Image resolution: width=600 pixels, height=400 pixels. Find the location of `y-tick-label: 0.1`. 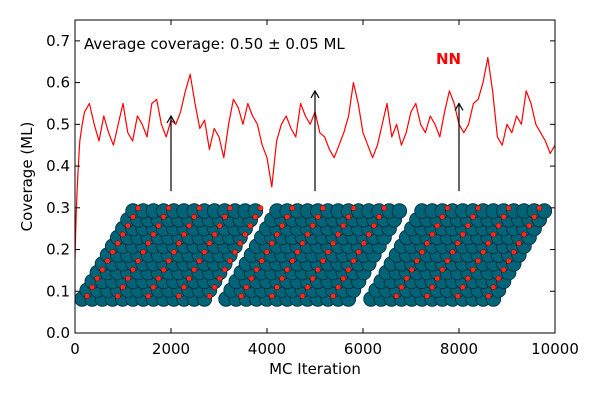

y-tick-label: 0.1 is located at coordinates (58, 291).